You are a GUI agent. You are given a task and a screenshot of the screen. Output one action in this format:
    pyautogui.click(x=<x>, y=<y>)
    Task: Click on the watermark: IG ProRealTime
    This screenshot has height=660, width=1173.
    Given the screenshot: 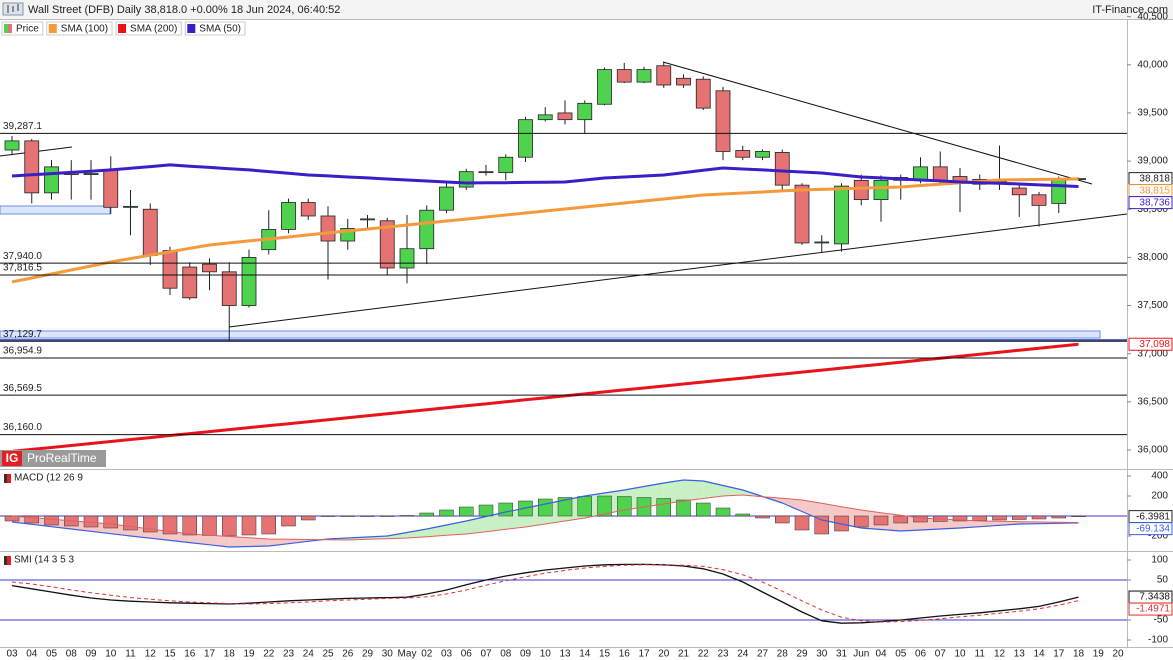 What is the action you would take?
    pyautogui.click(x=53, y=458)
    